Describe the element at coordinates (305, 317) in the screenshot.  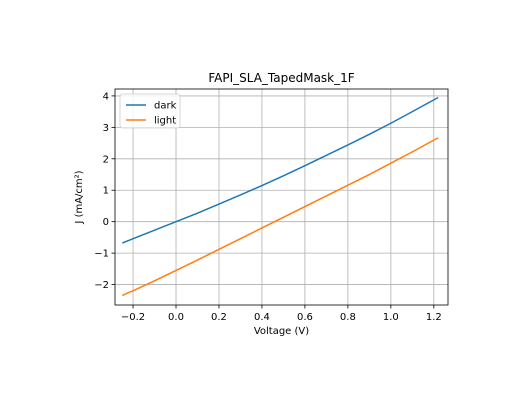
I see `x-tick-label: 0.6` at that location.